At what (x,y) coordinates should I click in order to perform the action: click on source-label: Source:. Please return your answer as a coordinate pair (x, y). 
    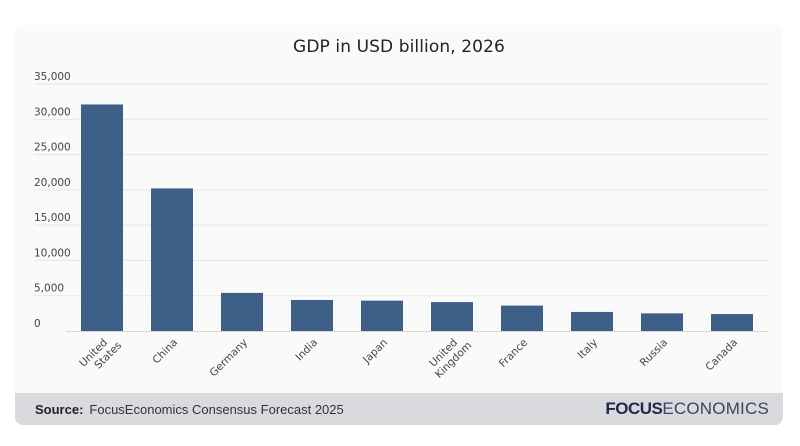
    Looking at the image, I should click on (59, 409).